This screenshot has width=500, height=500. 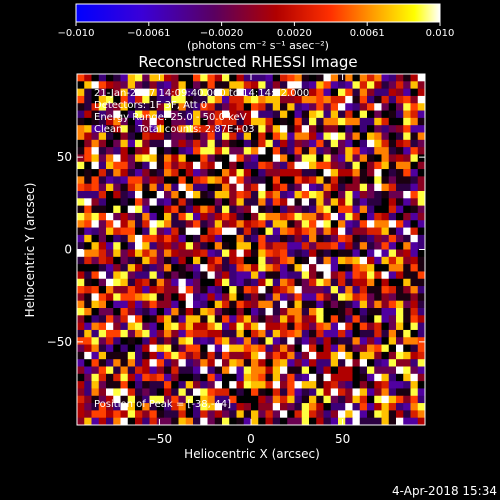 What do you see at coordinates (170, 117) in the screenshot?
I see `annotation-energy-range: Energy Range: 25.0 - 50.0 keV` at bounding box center [170, 117].